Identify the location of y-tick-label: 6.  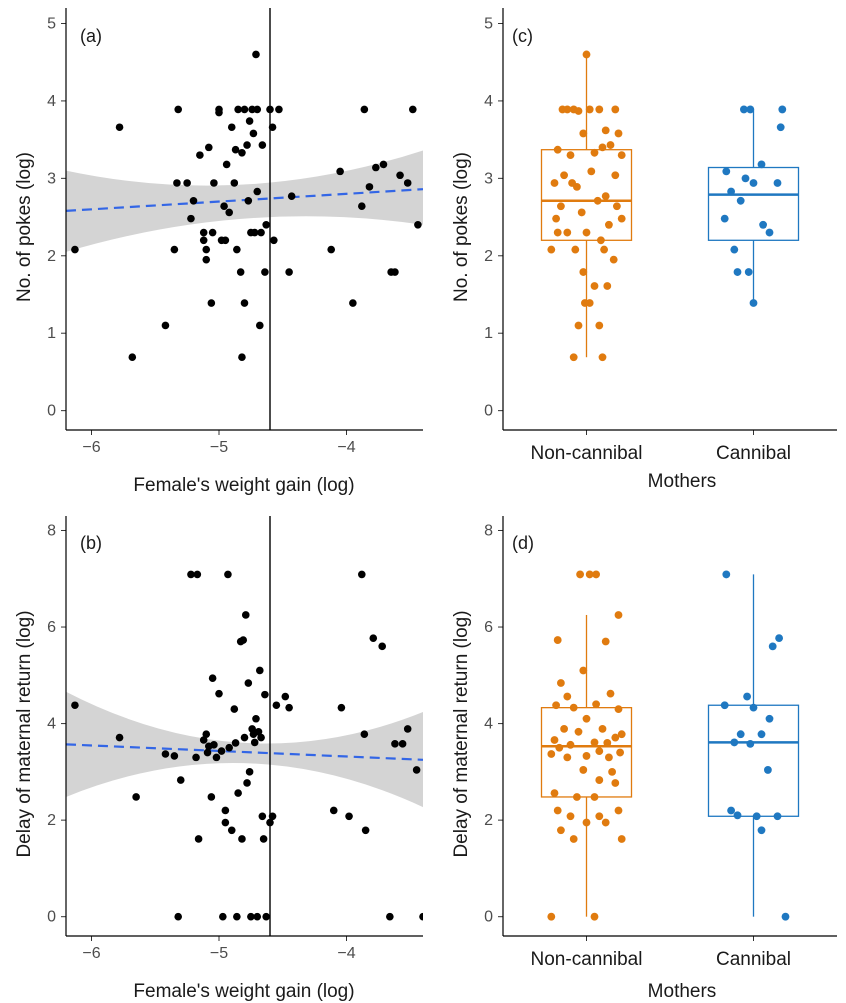
(488, 627).